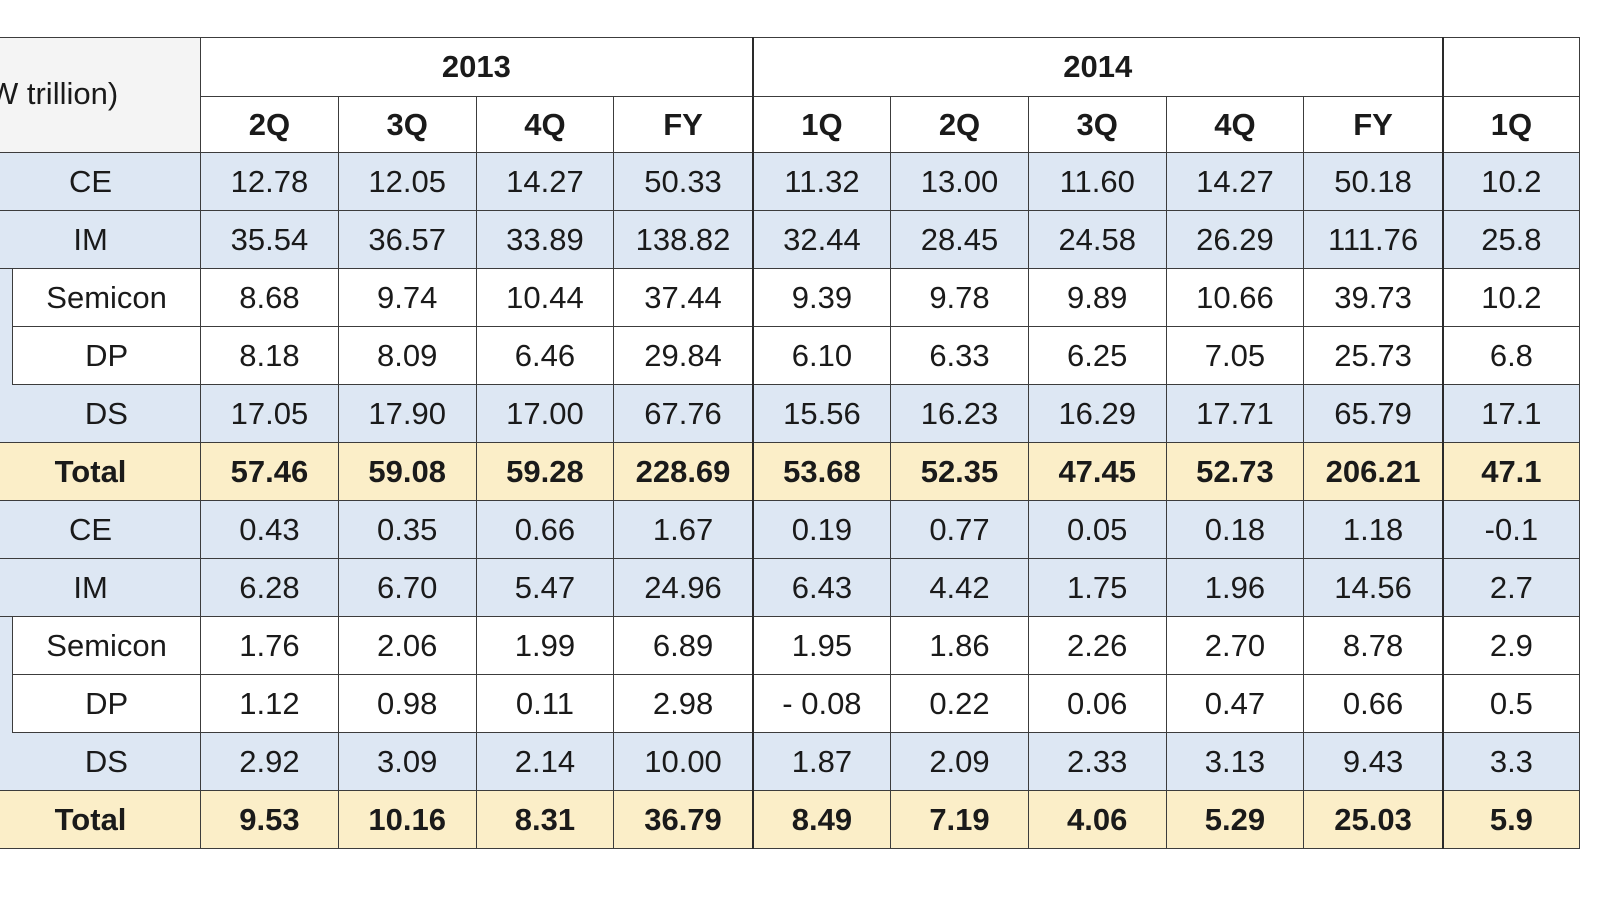 This screenshot has height=900, width=1600. What do you see at coordinates (1510, 761) in the screenshot?
I see `value-cell: 3.3` at bounding box center [1510, 761].